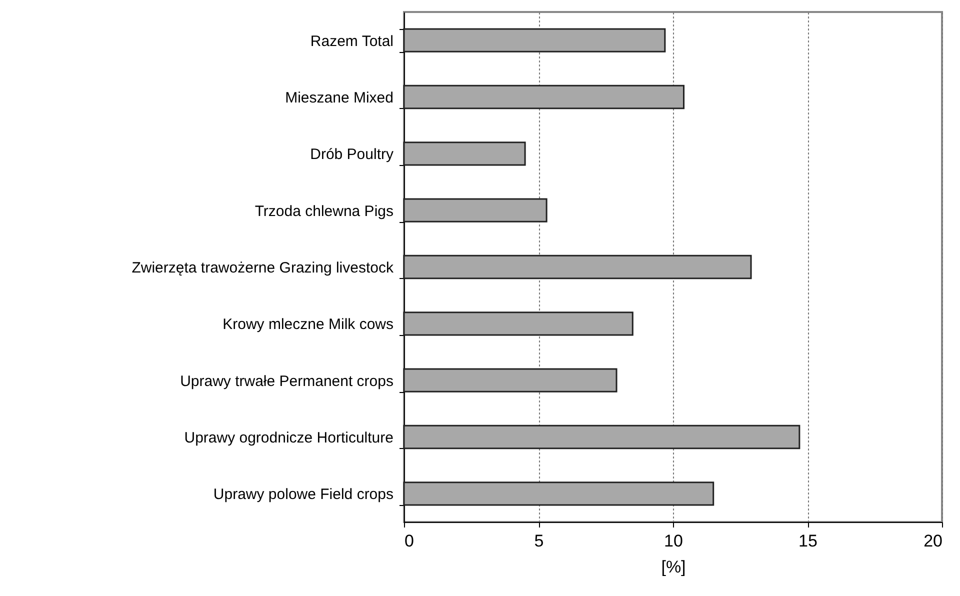  What do you see at coordinates (303, 495) in the screenshot?
I see `y-tick-label: Uprawy polowe Field crops` at bounding box center [303, 495].